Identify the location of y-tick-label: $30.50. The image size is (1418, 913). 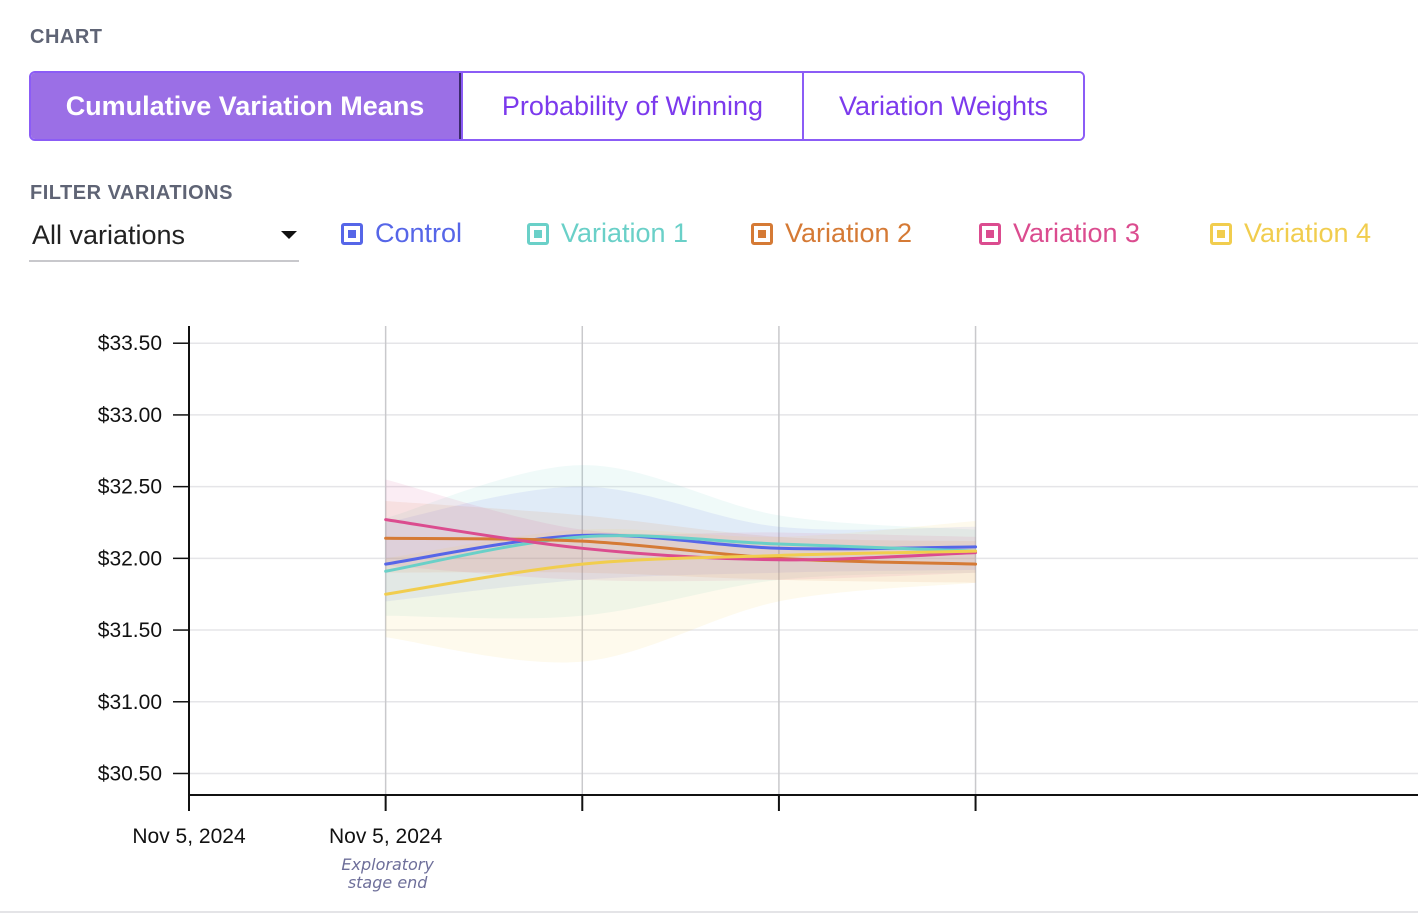
(130, 773).